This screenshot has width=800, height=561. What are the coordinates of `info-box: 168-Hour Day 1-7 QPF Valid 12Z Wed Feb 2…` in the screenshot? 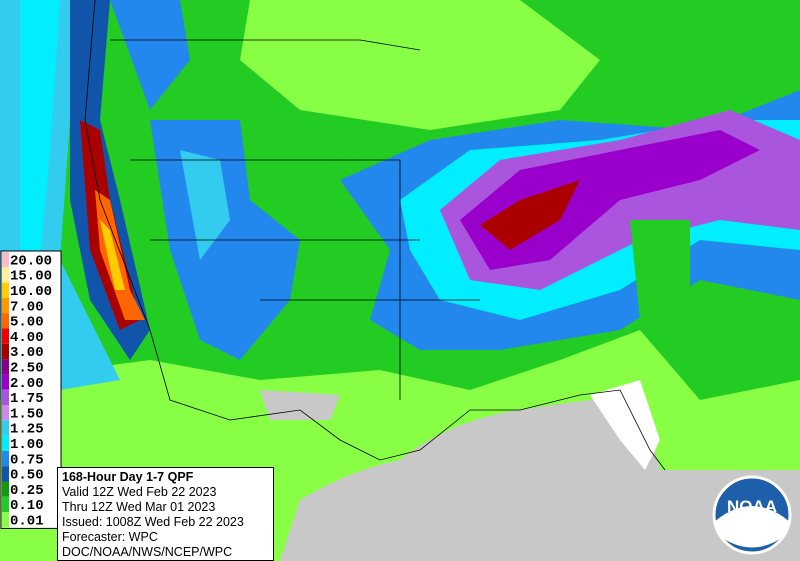 It's located at (165, 514).